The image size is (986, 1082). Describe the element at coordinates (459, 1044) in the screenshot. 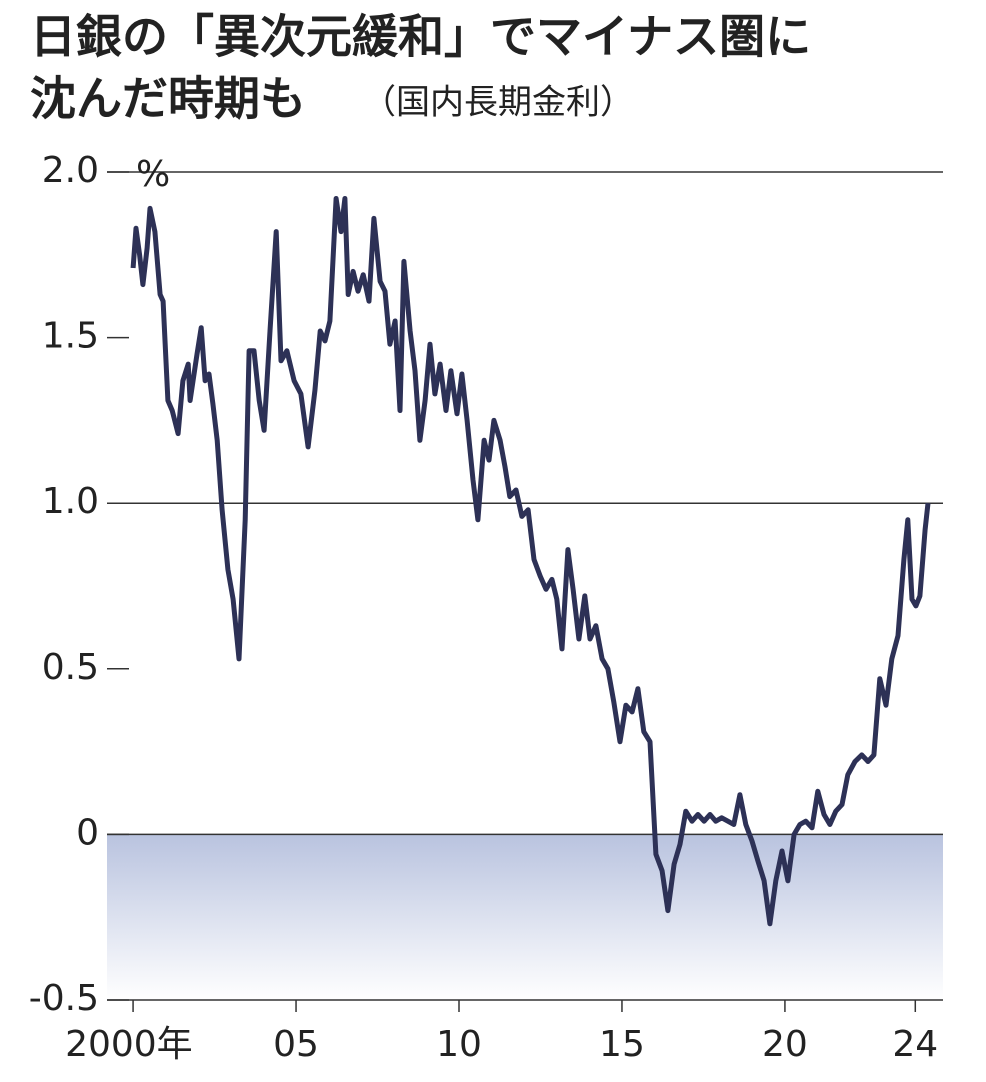

I see `x-tick-label: 10` at that location.